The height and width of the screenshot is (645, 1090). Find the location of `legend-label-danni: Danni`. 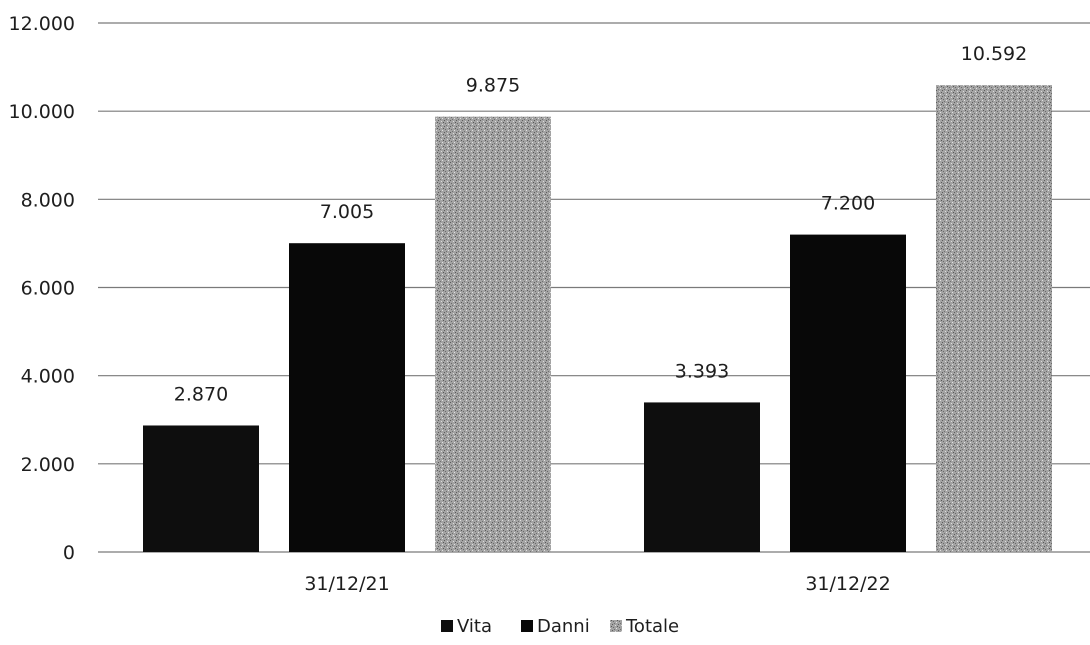

legend-label-danni: Danni is located at coordinates (563, 626).